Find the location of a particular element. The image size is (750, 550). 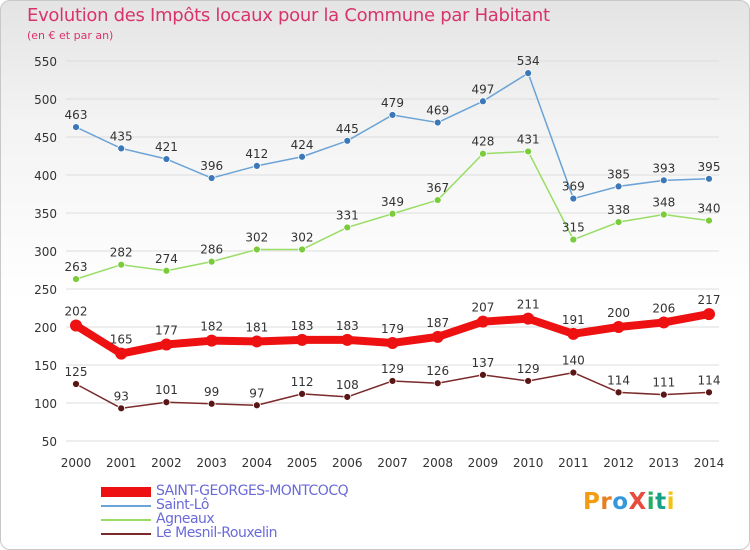

y-tick-label: 350 is located at coordinates (45, 214).